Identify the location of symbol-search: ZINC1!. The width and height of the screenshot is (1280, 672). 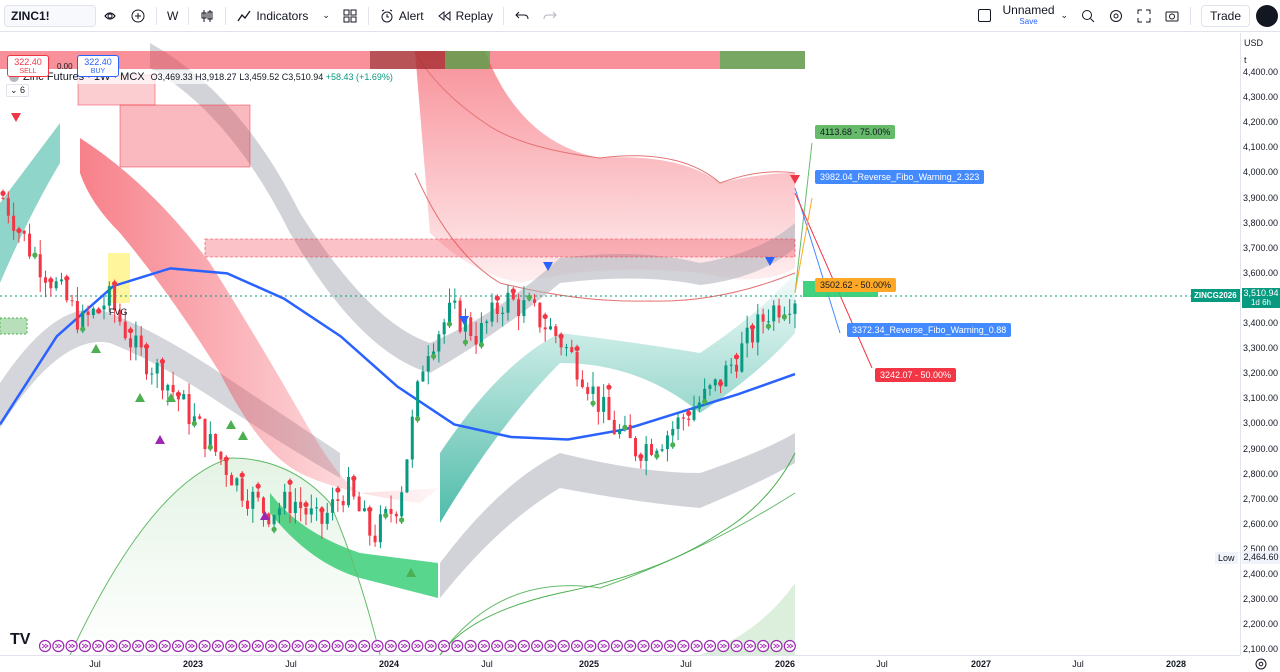
(50, 15).